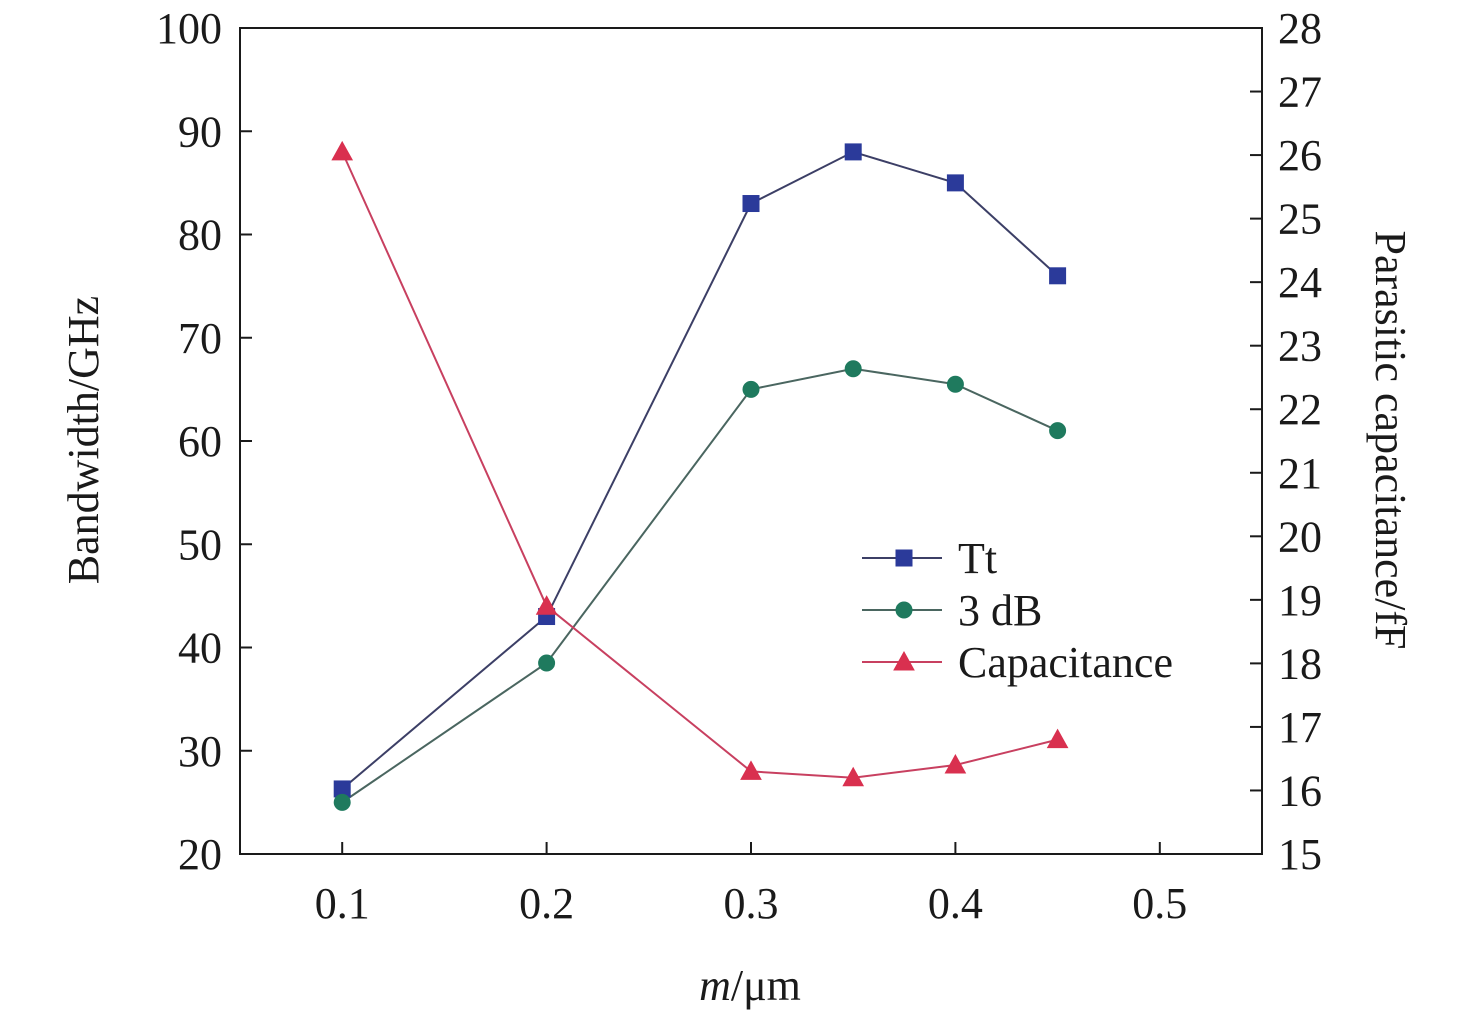  What do you see at coordinates (766, 985) in the screenshot?
I see `x-axis-title-unit: /μm` at bounding box center [766, 985].